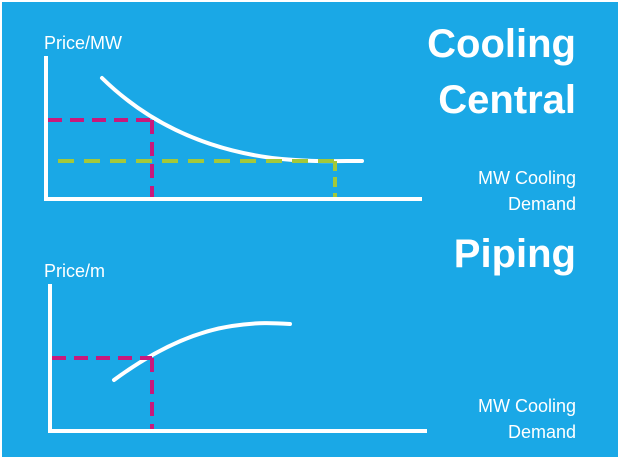  What do you see at coordinates (83, 43) in the screenshot?
I see `cooling-y-axis-label: Price/MW` at bounding box center [83, 43].